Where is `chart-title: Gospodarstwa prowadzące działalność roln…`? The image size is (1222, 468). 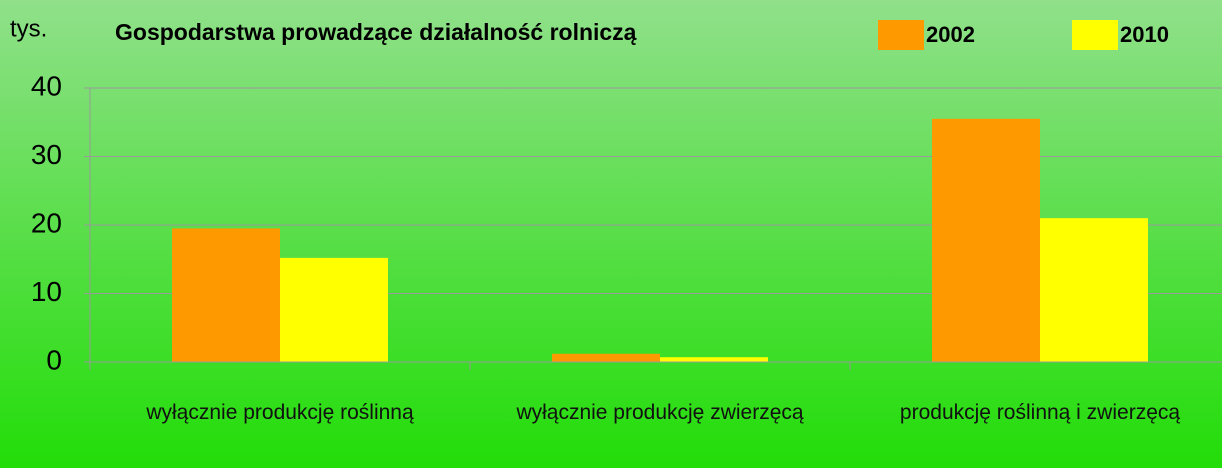 chart-title: Gospodarstwa prowadzące działalność roln… is located at coordinates (376, 32).